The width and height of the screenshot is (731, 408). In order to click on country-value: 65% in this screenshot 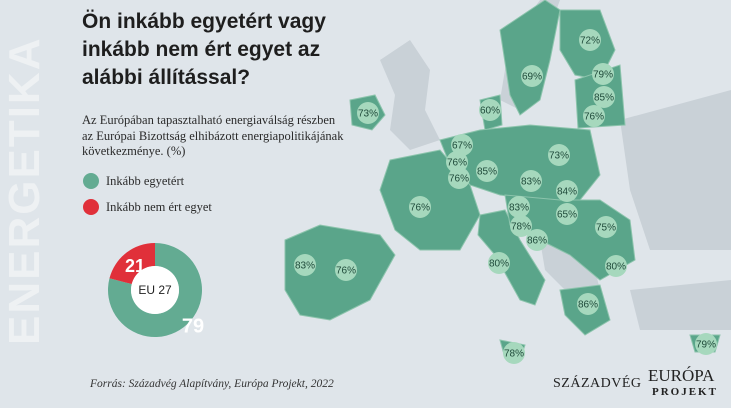, I will do `click(567, 215)`.